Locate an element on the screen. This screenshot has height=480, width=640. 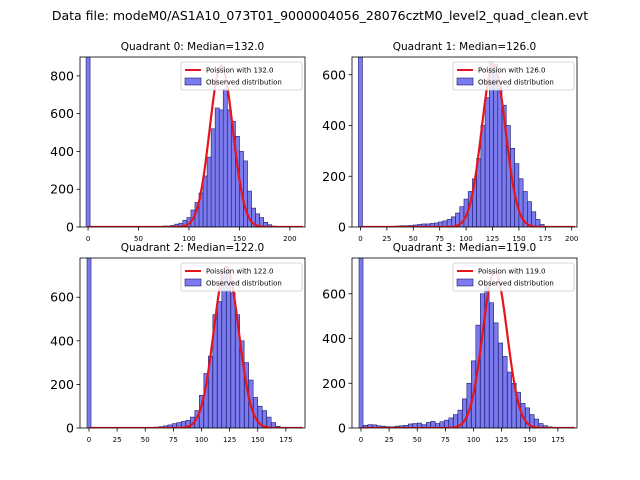
subplot-title: Quadrant 0: Median=132.0 is located at coordinates (192, 47).